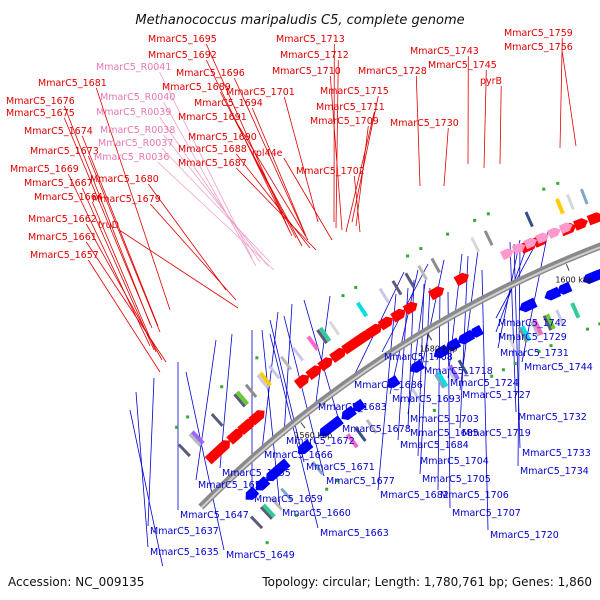 The width and height of the screenshot is (600, 600). I want to click on reverse-gene-label: MmarC5_1647, so click(214, 515).